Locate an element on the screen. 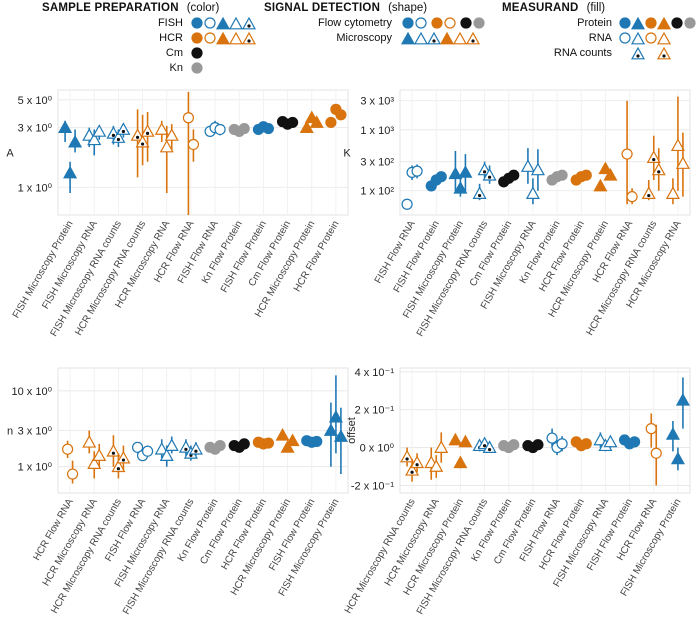 Image resolution: width=696 pixels, height=622 pixels. point-fish-flow-protein is located at coordinates (268, 128).